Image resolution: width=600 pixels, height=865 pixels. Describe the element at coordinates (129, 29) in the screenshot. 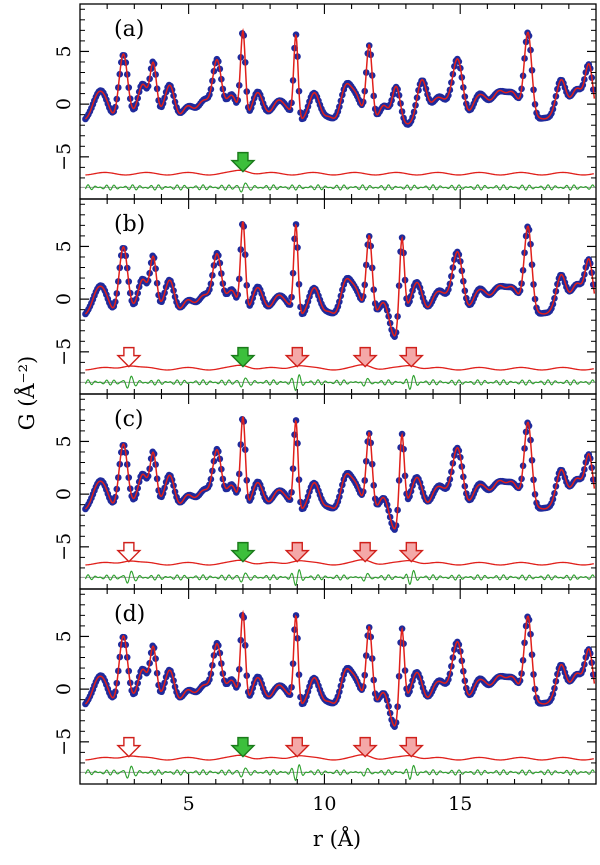

I see `panel-label: (a)` at that location.